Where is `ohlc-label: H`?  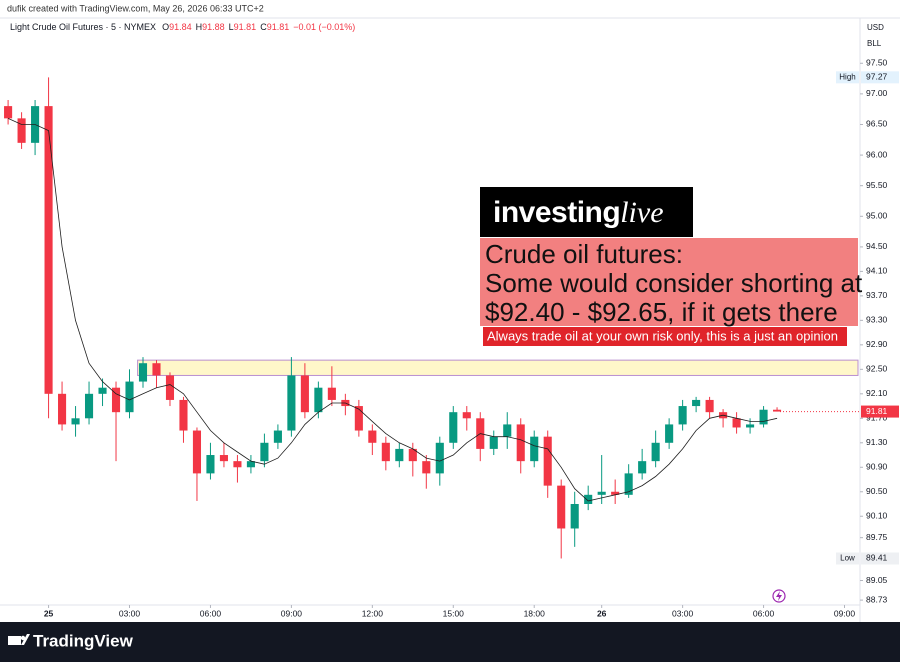
ohlc-label: H is located at coordinates (199, 27).